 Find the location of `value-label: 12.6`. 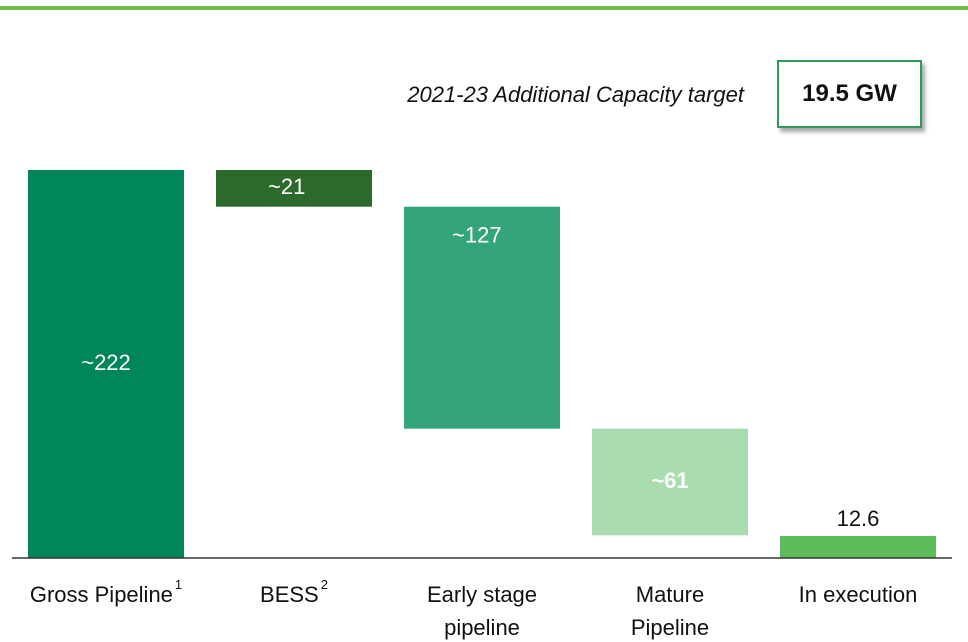

value-label: 12.6 is located at coordinates (858, 518).